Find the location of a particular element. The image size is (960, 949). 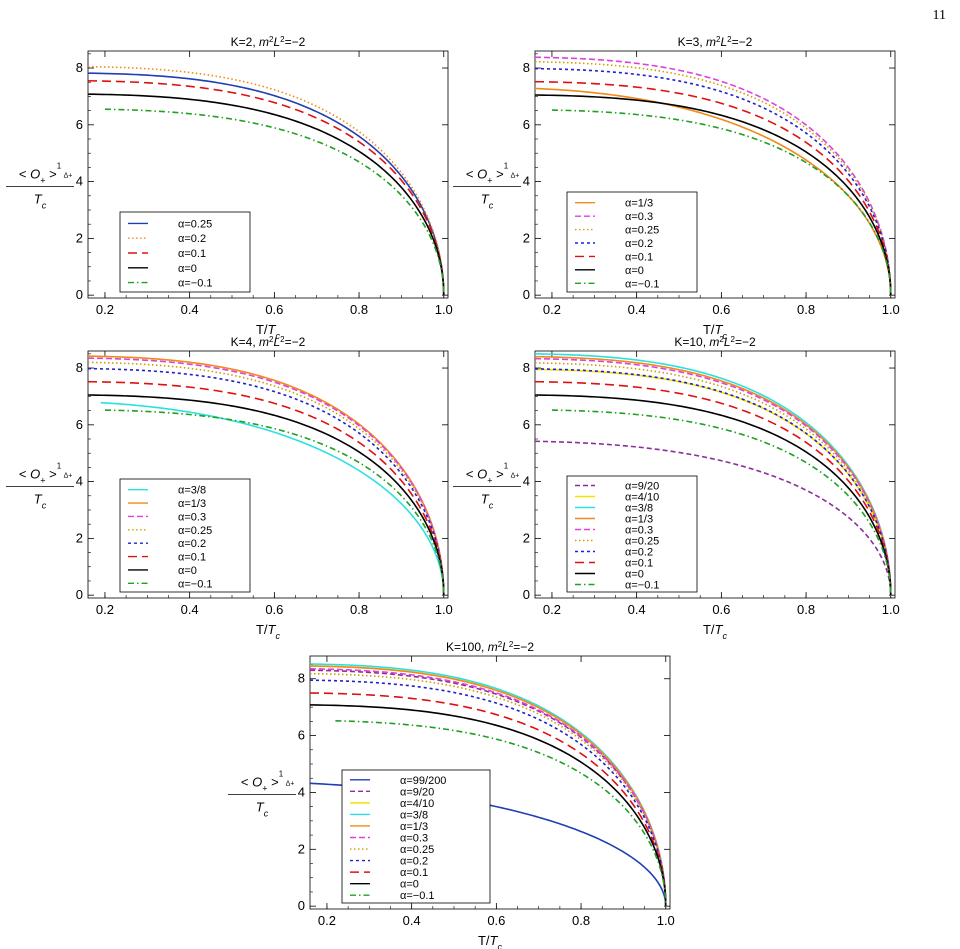

legend-label: α=9/20 is located at coordinates (417, 792).